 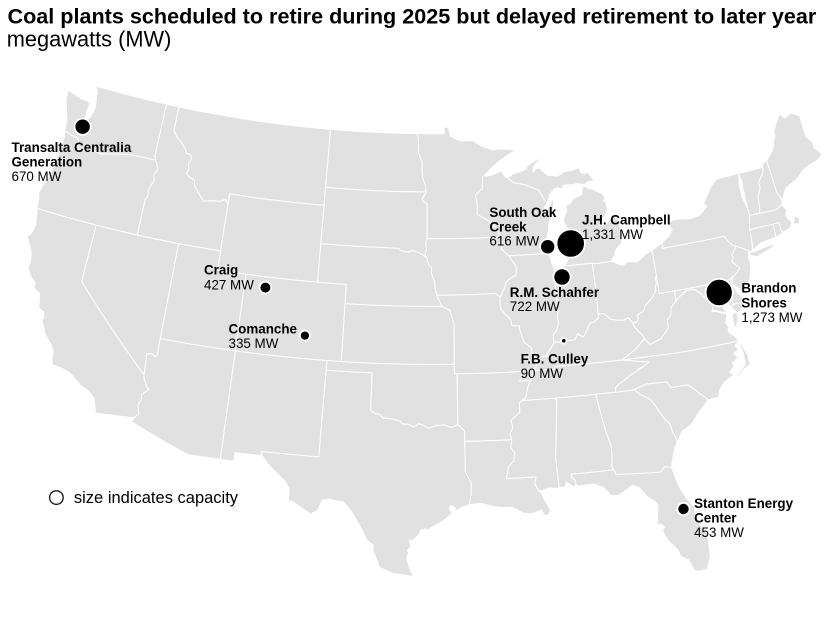 I want to click on svg-text: 1,331 MW, so click(x=612, y=234).